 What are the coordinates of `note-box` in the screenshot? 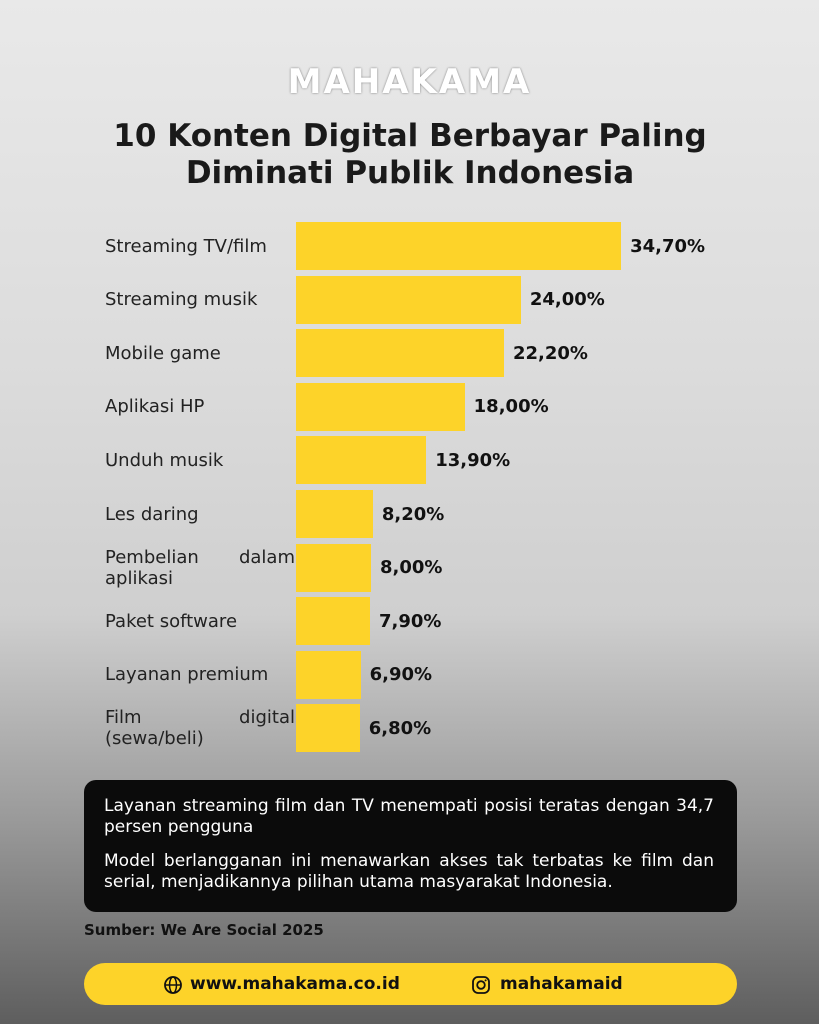 It's located at (410, 846).